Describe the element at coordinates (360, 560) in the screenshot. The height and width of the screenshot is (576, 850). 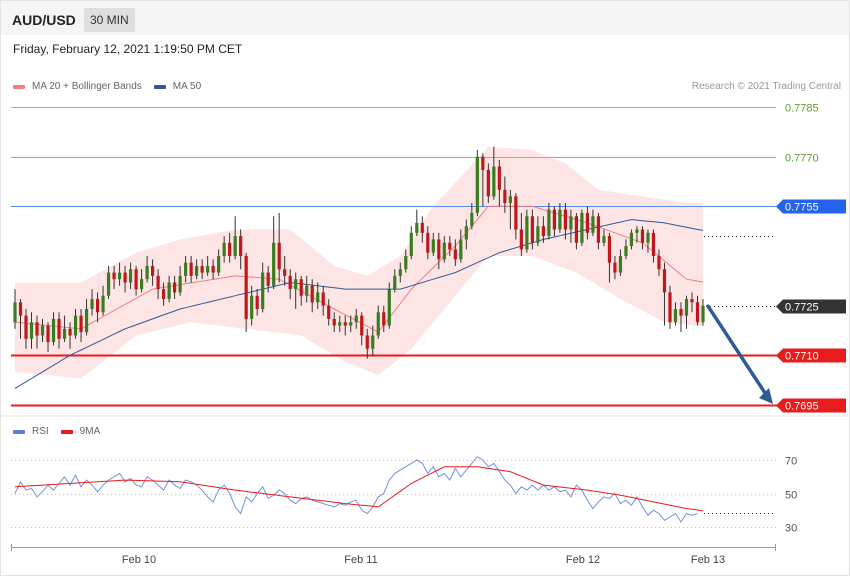
I see `x-tick-label: Feb 11` at that location.